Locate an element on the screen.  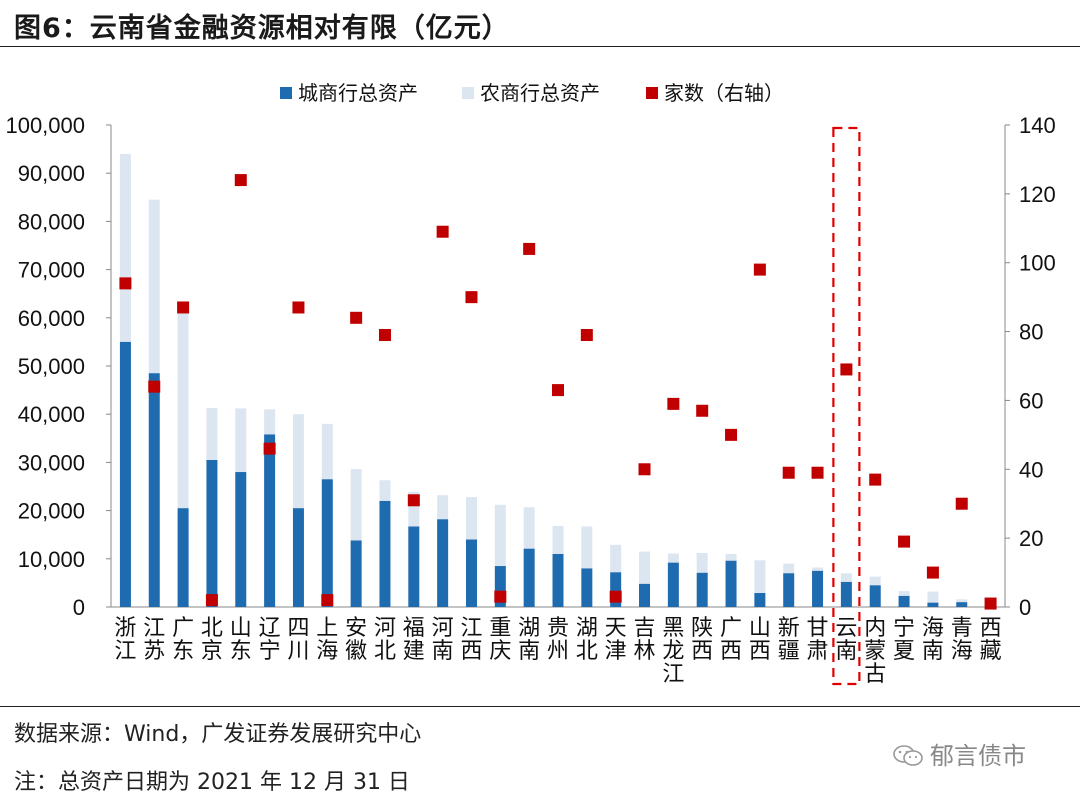
x-tick-label: 西藏 is located at coordinates (991, 640).